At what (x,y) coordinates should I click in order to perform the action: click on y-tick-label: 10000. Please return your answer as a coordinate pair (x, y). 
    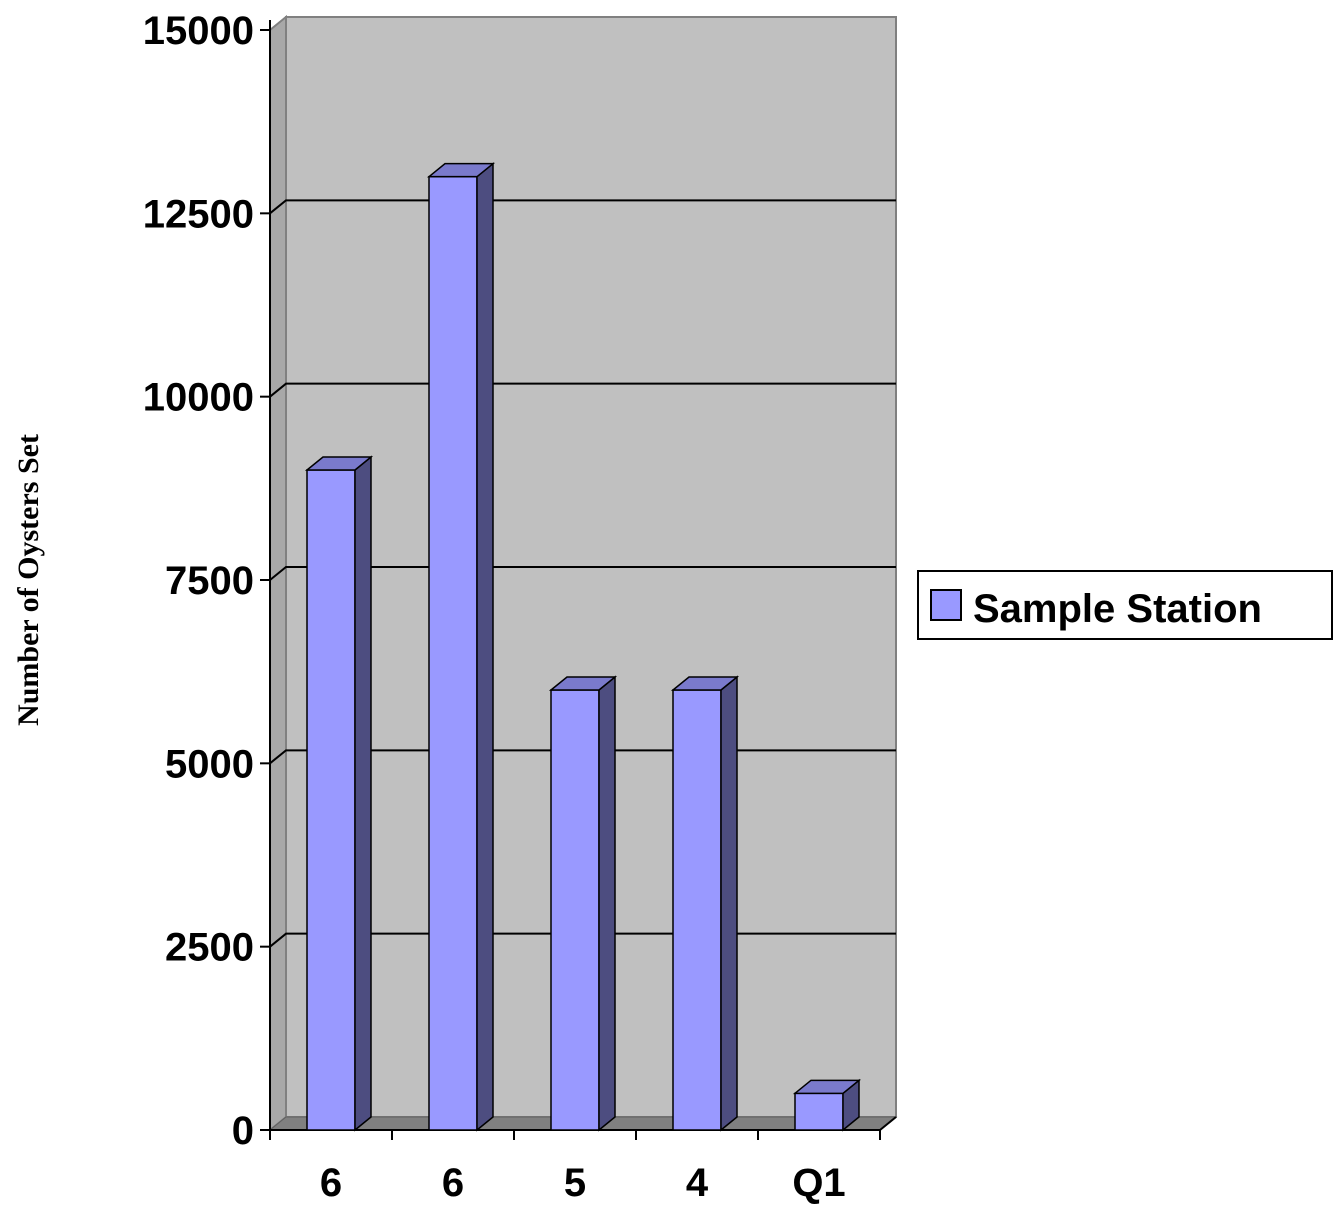
    Looking at the image, I should click on (198, 398).